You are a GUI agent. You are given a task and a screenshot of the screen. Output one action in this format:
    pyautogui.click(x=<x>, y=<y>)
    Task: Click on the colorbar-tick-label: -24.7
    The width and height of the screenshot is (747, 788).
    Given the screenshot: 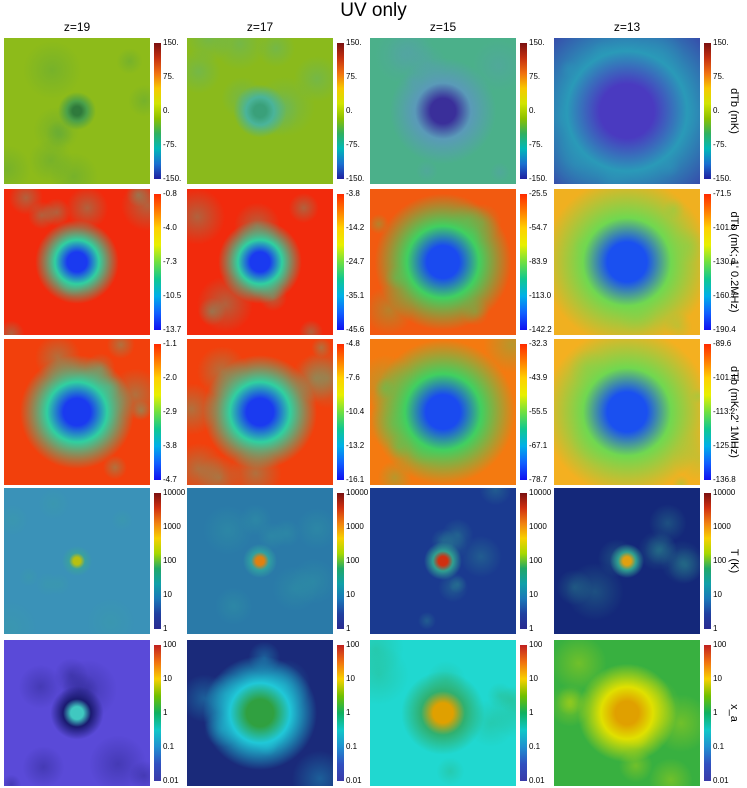 What is the action you would take?
    pyautogui.click(x=355, y=261)
    